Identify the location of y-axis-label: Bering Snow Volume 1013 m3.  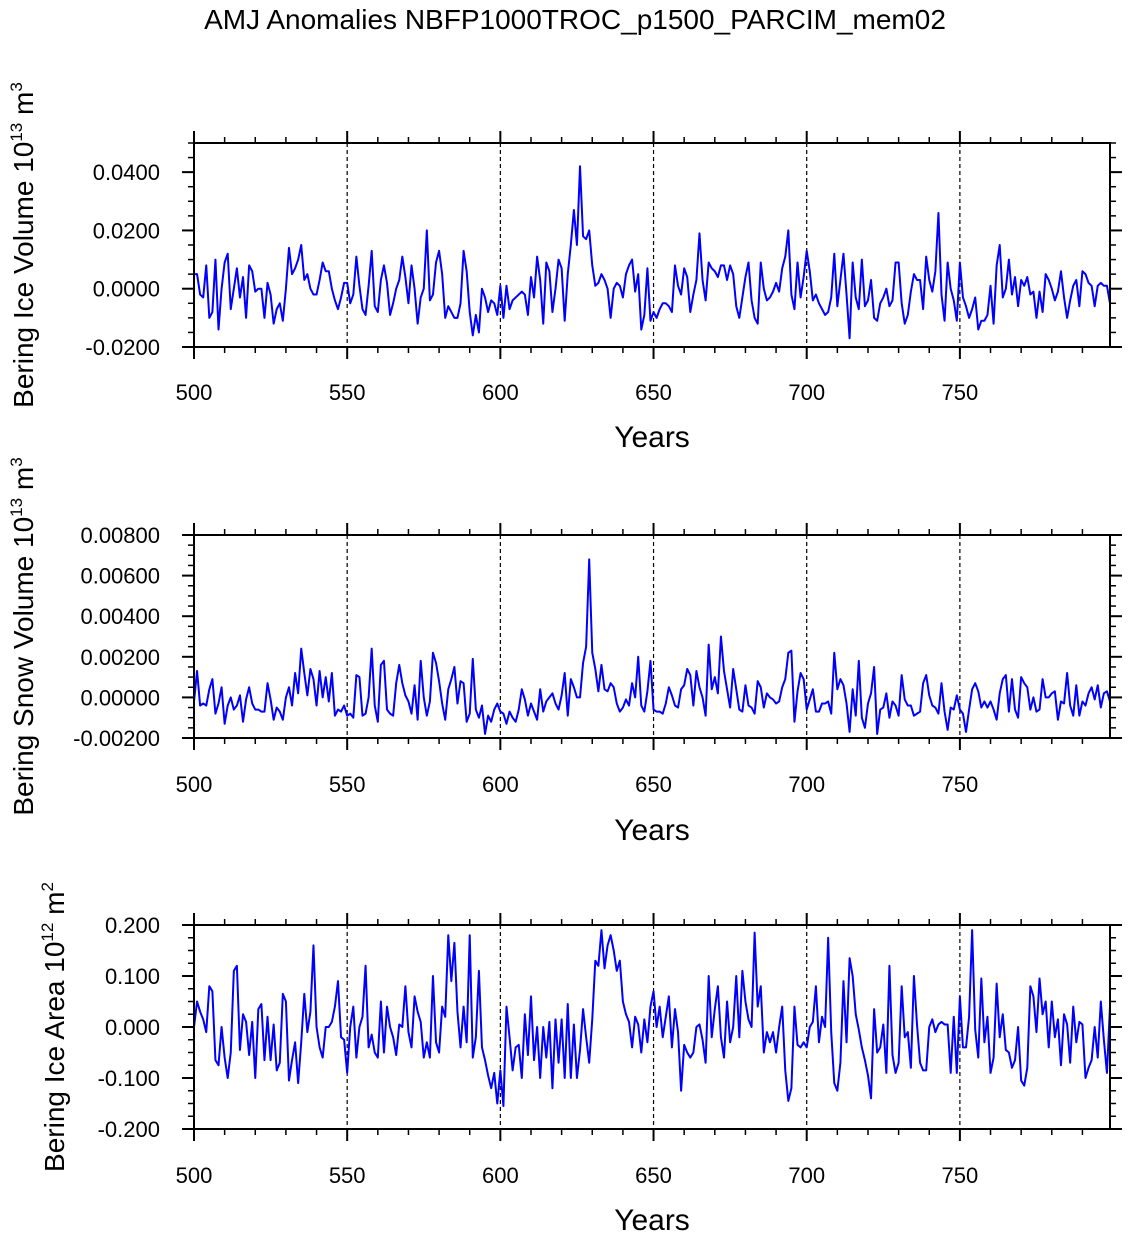
(23, 636).